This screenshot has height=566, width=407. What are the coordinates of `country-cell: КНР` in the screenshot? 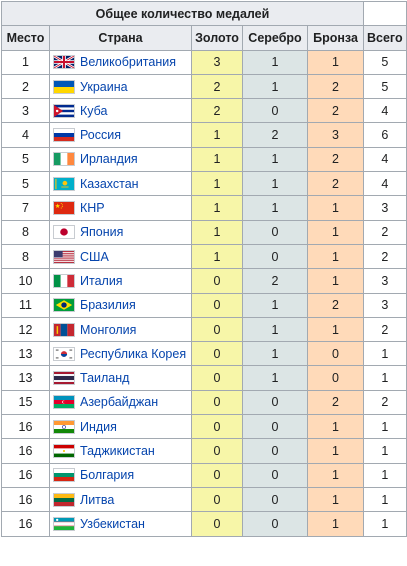 It's located at (120, 208).